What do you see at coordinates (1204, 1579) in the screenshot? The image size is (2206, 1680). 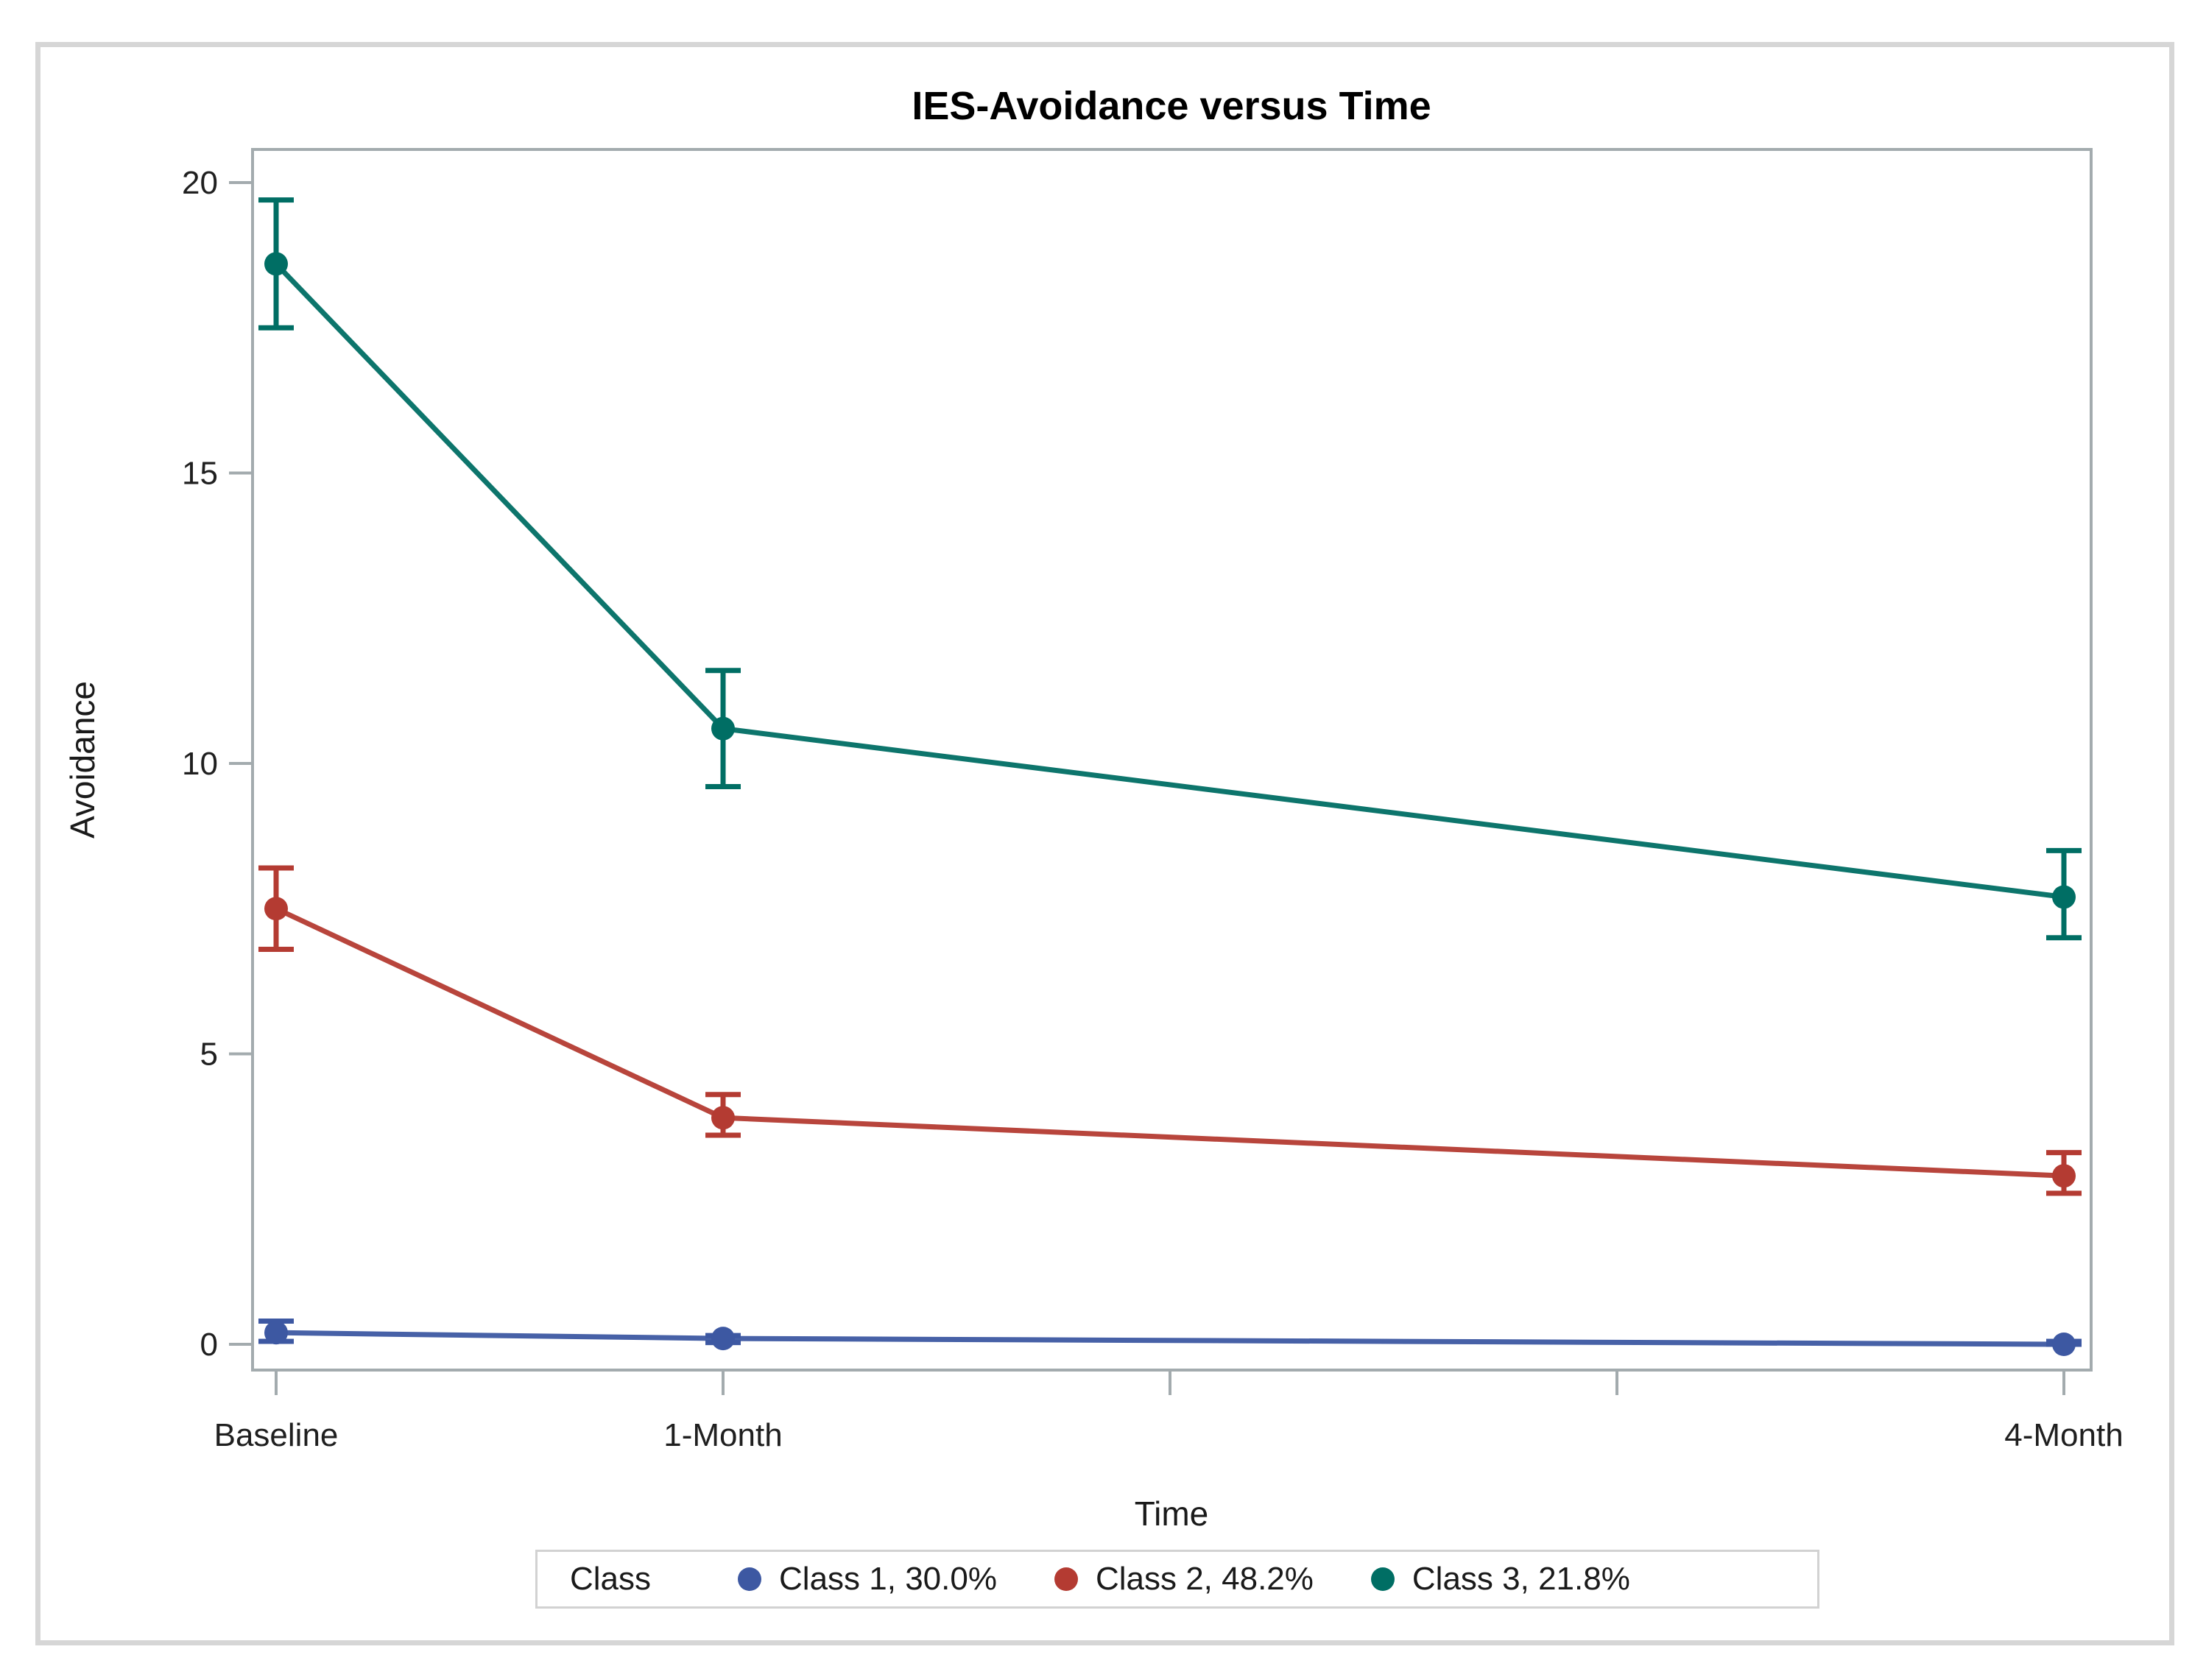 I see `legend-item-label: Class 2, 48.2%` at bounding box center [1204, 1579].